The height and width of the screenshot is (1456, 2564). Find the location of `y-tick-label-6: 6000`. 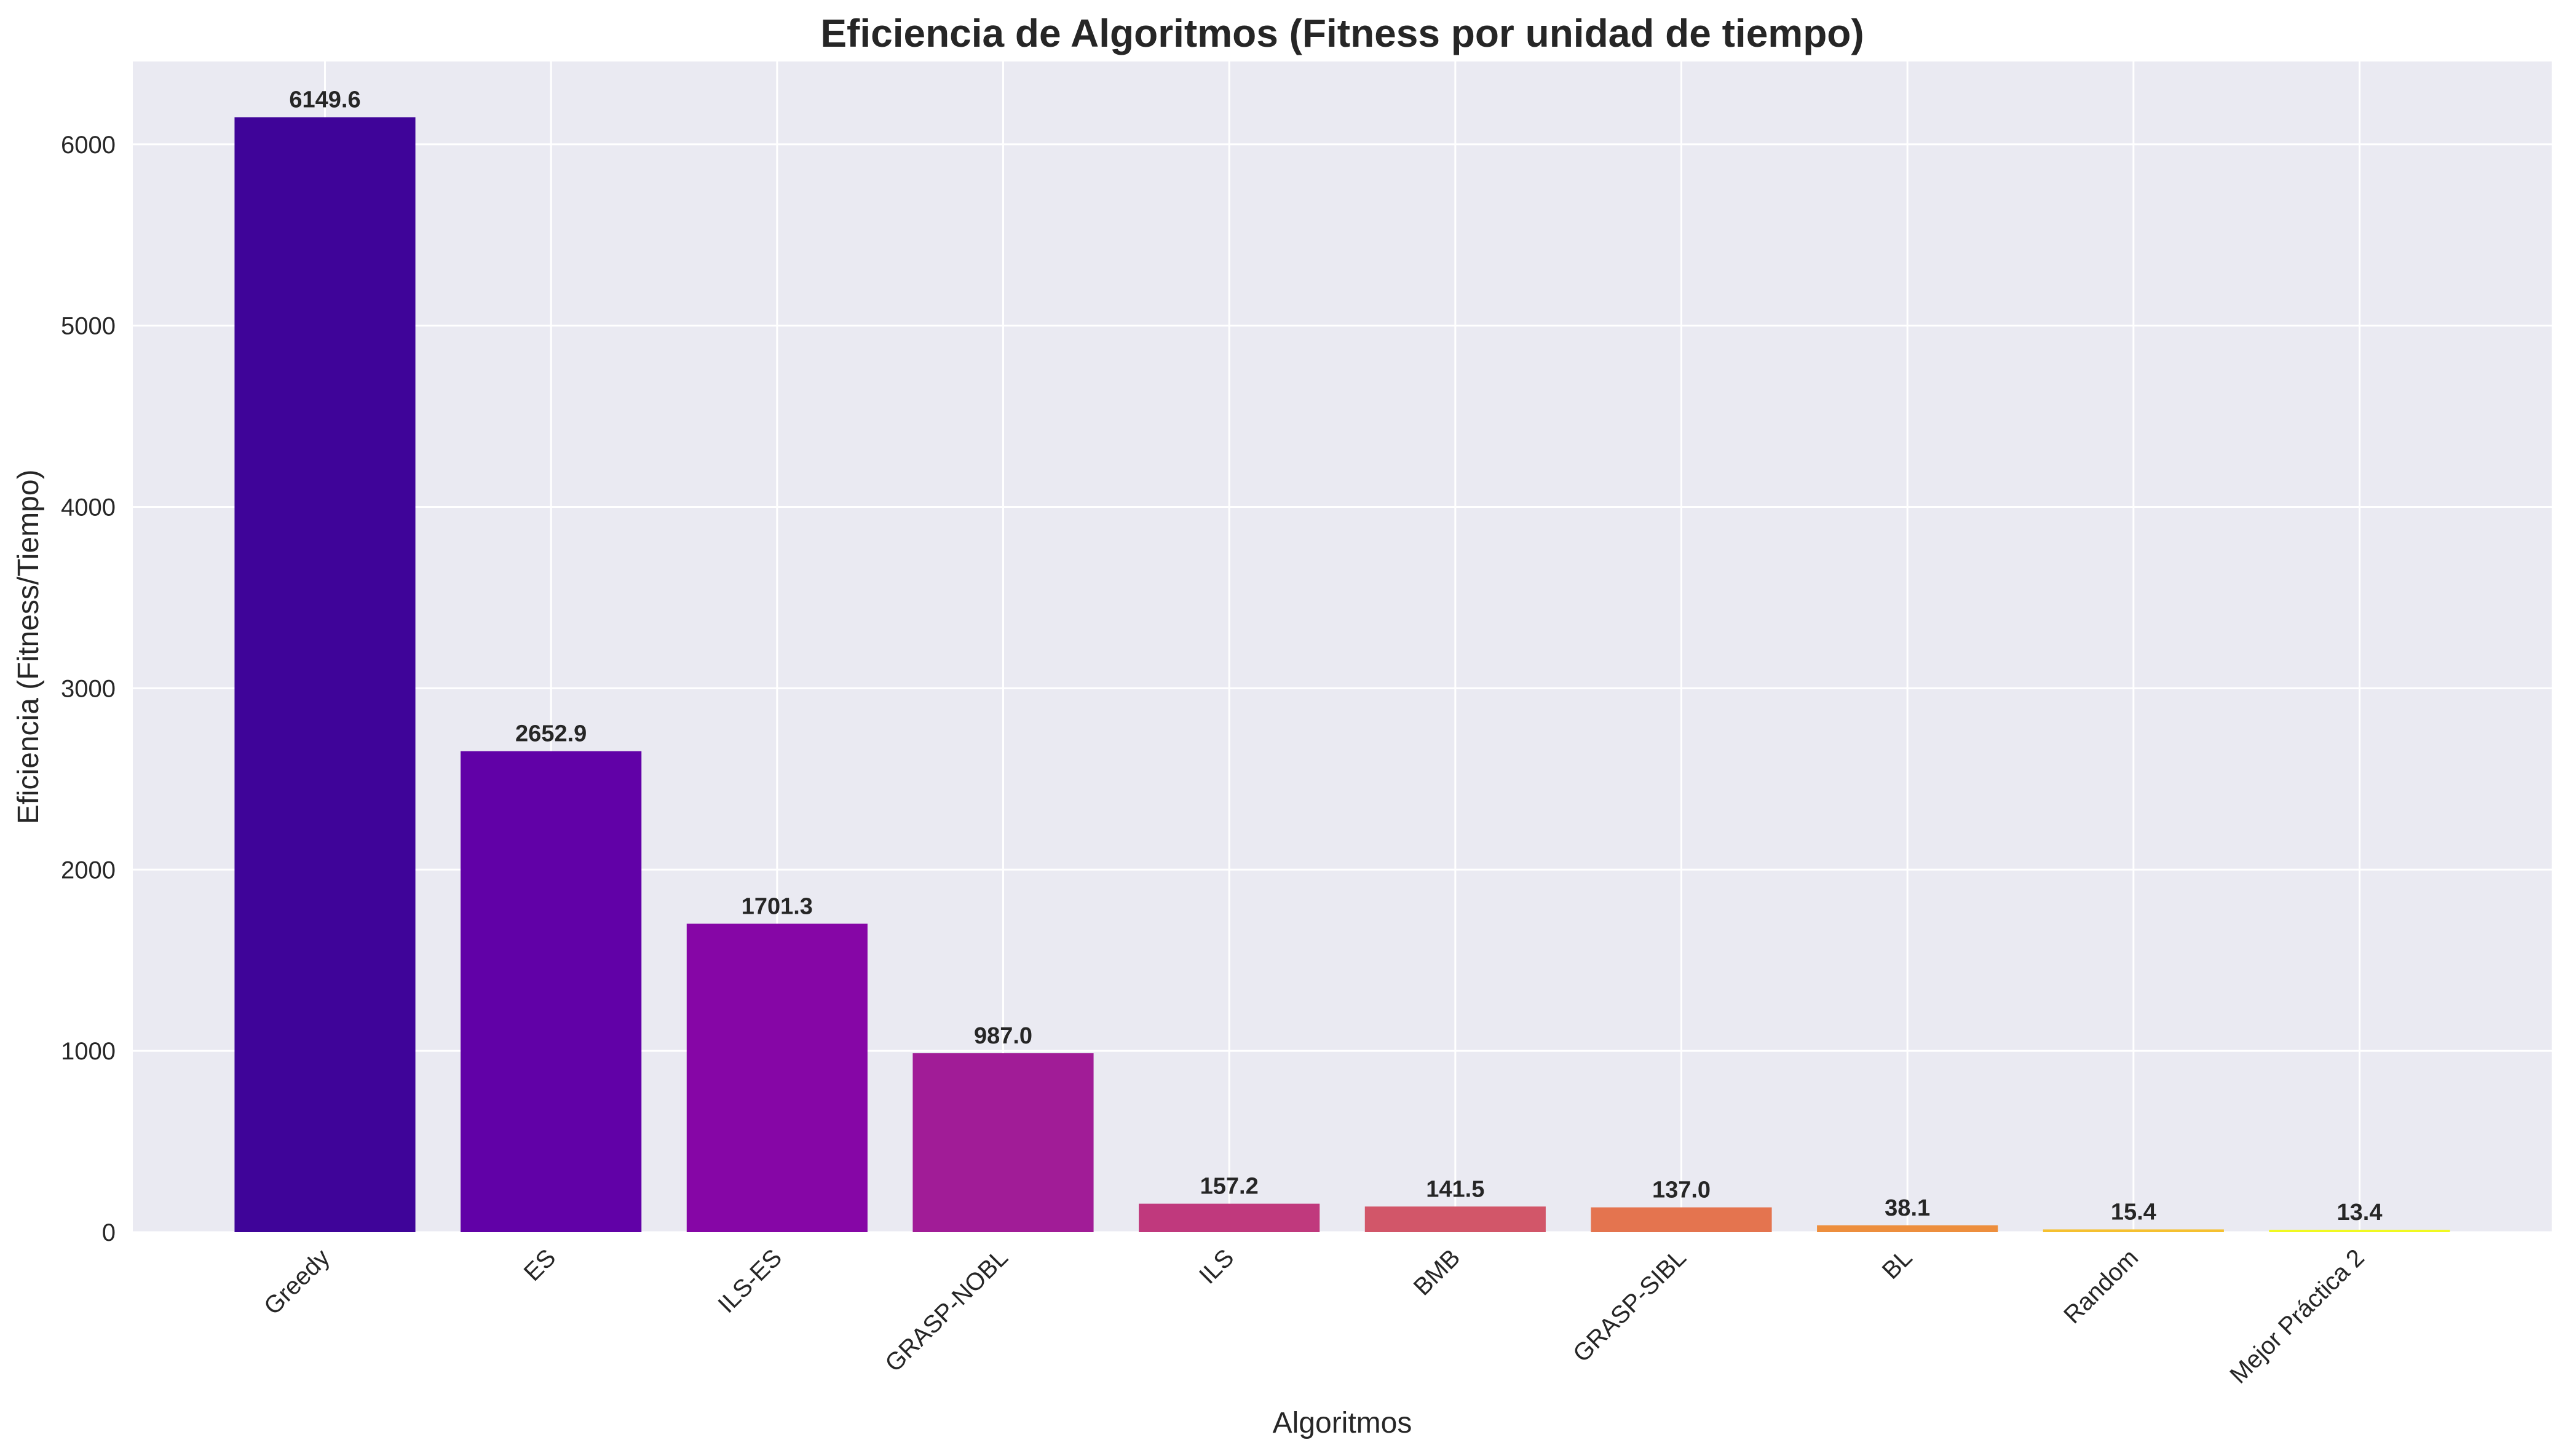

y-tick-label-6: 6000 is located at coordinates (89, 145).